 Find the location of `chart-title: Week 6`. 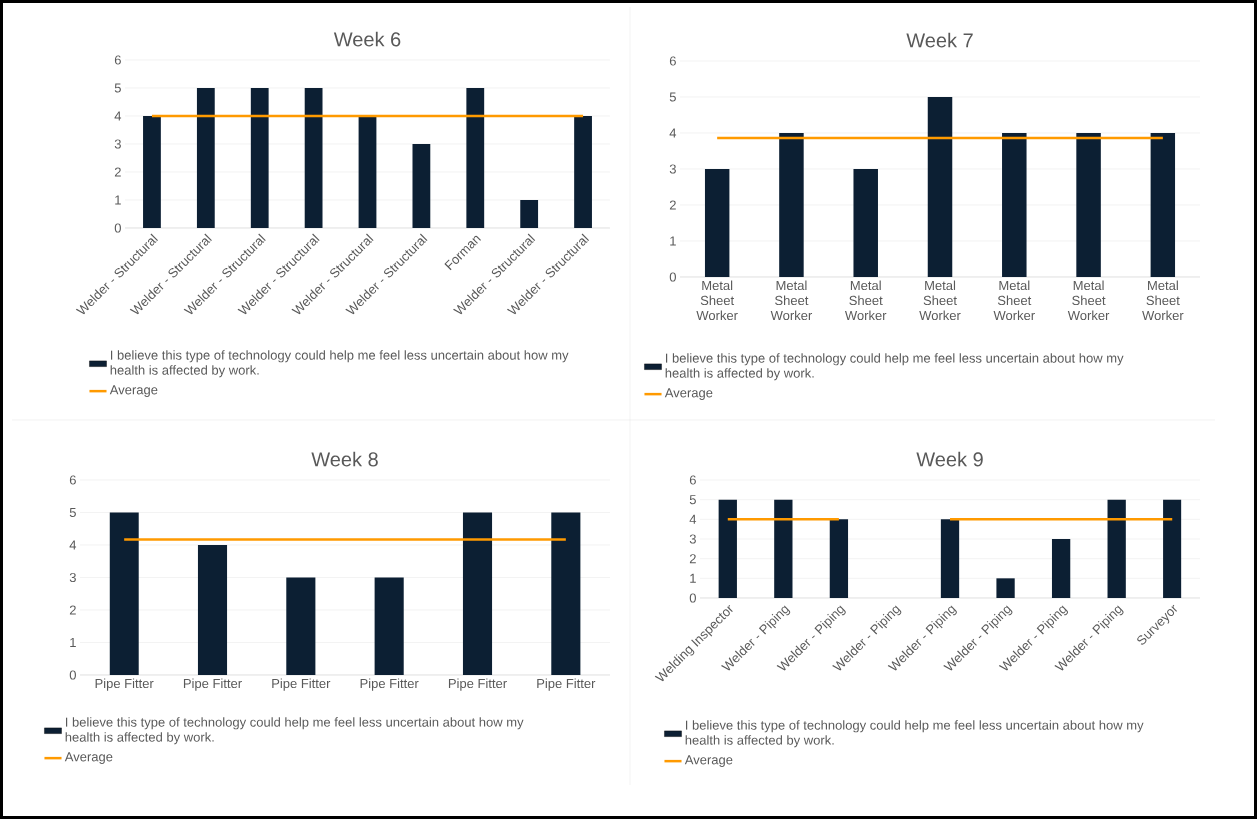

chart-title: Week 6 is located at coordinates (367, 39).